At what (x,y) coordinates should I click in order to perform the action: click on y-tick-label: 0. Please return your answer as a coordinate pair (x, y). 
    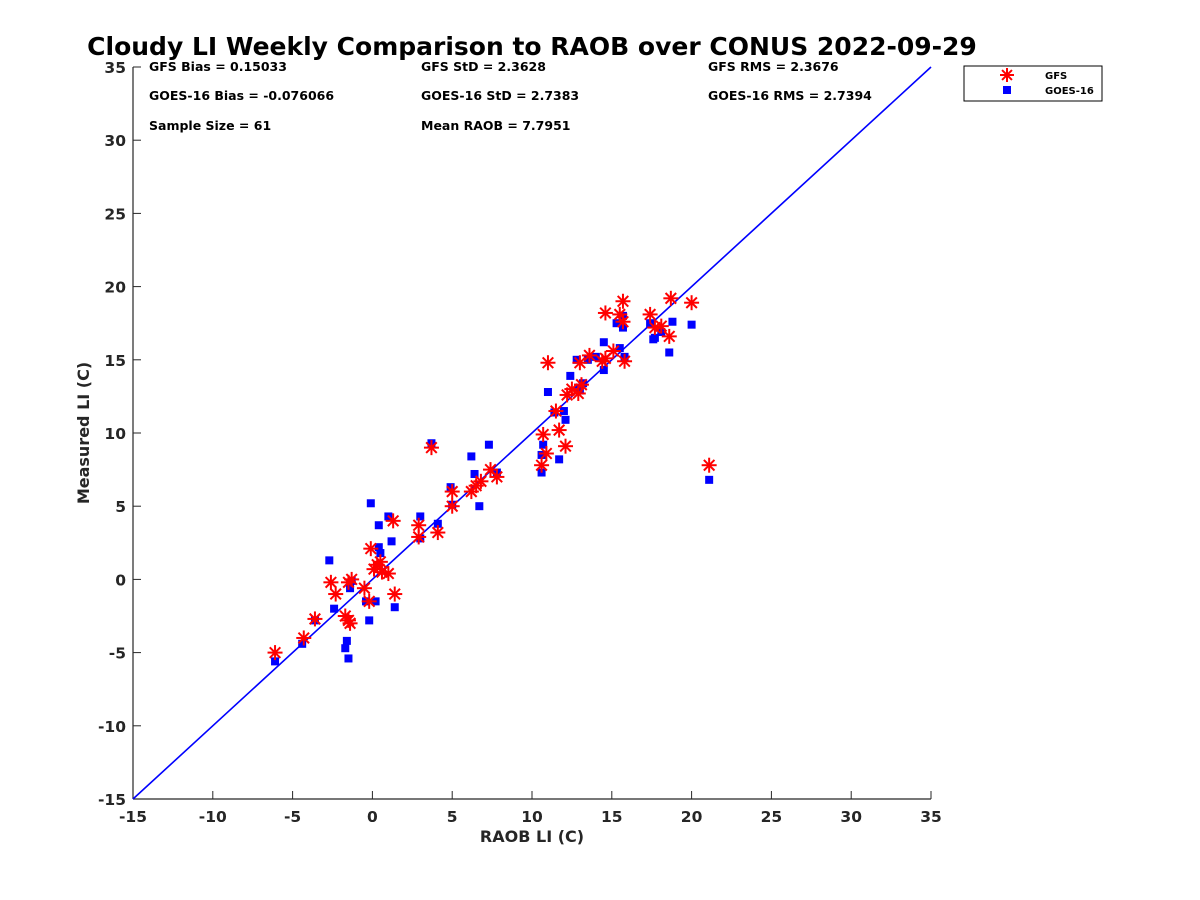
    Looking at the image, I should click on (120, 580).